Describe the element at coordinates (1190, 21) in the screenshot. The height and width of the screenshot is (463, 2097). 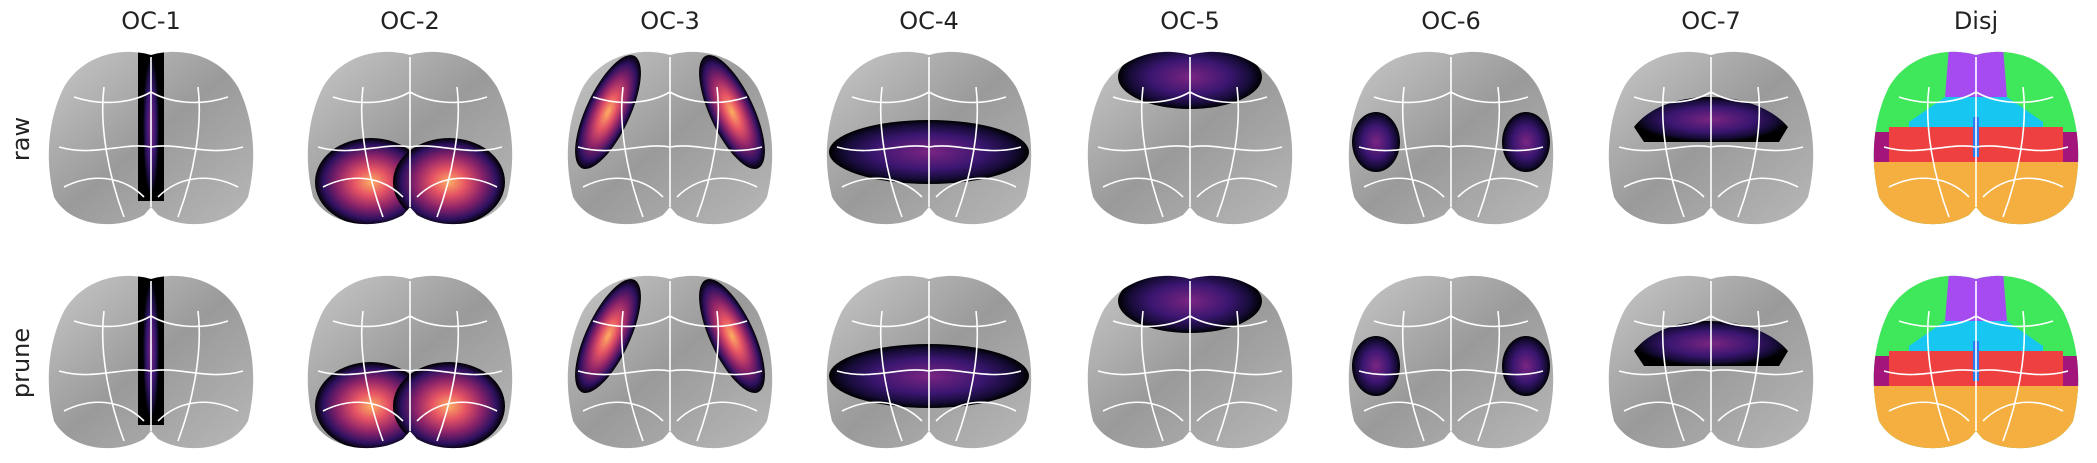
I see `column-title: OC-5` at that location.